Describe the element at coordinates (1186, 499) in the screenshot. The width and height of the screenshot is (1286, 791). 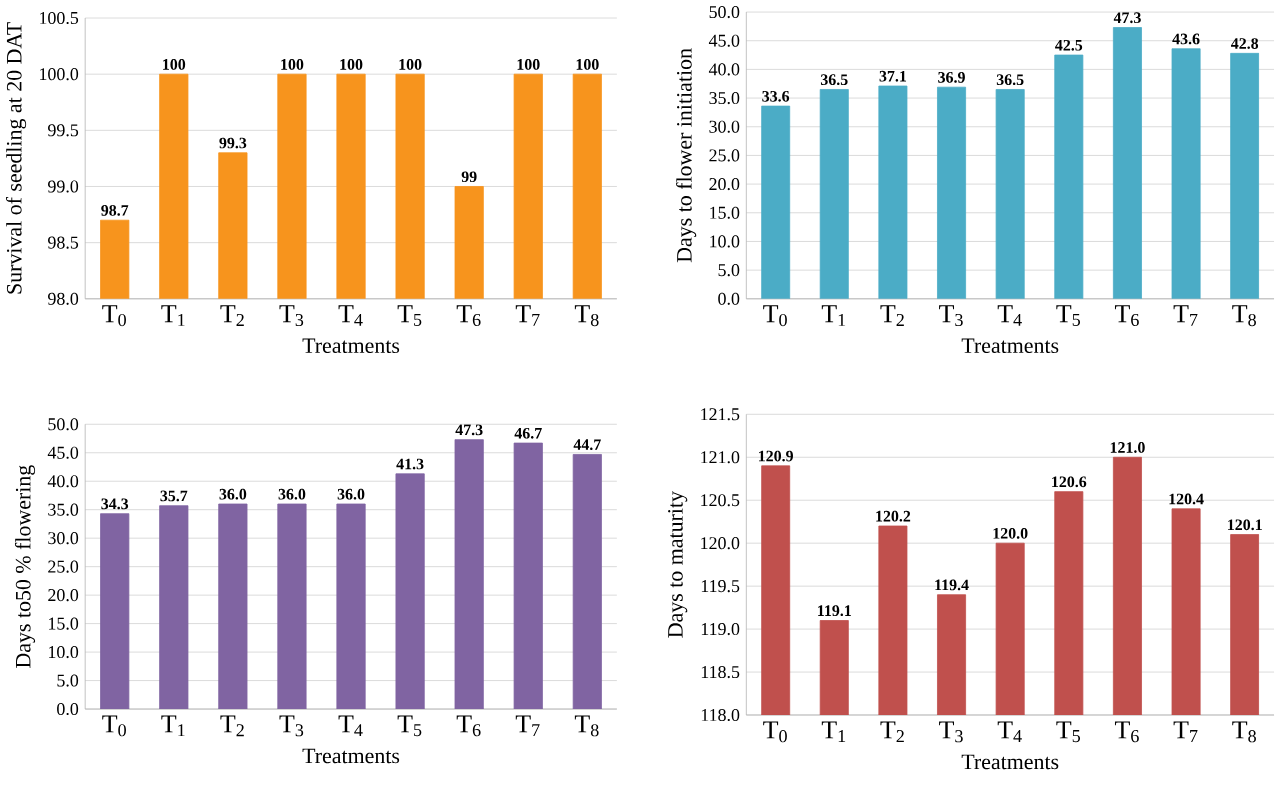
I see `data-label: 120.4` at that location.